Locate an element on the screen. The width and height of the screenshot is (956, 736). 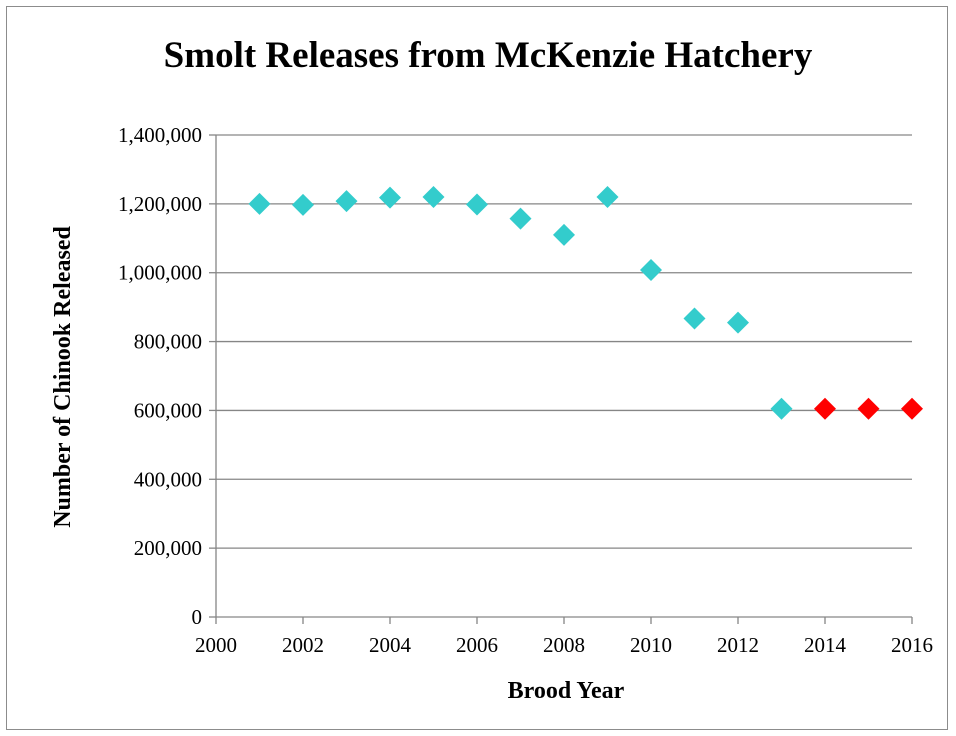
x-tick-label: 2012 is located at coordinates (738, 645).